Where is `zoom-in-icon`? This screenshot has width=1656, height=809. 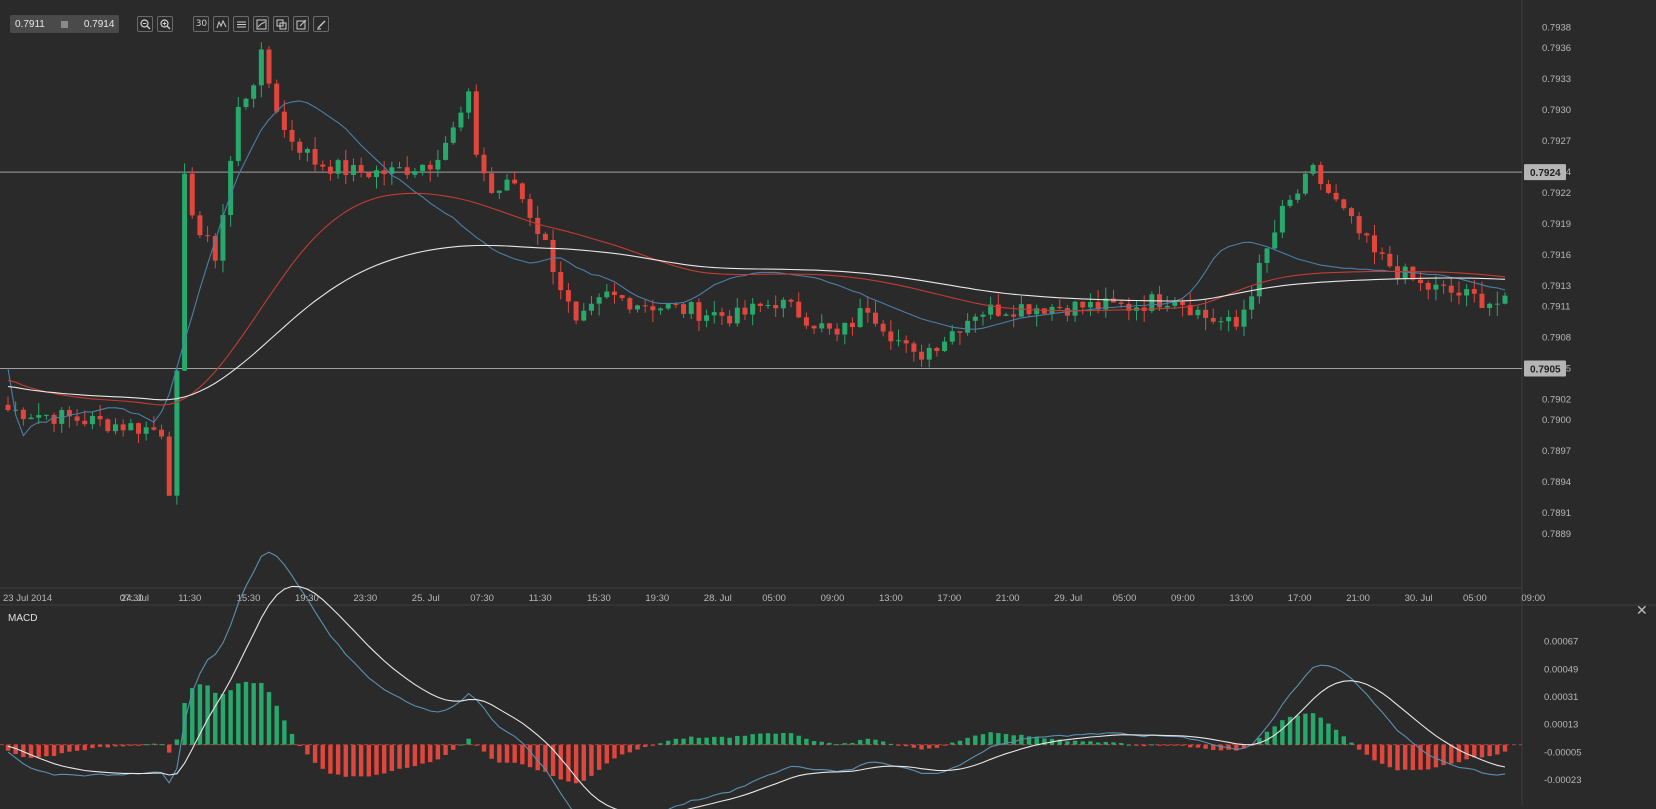 zoom-in-icon is located at coordinates (165, 24).